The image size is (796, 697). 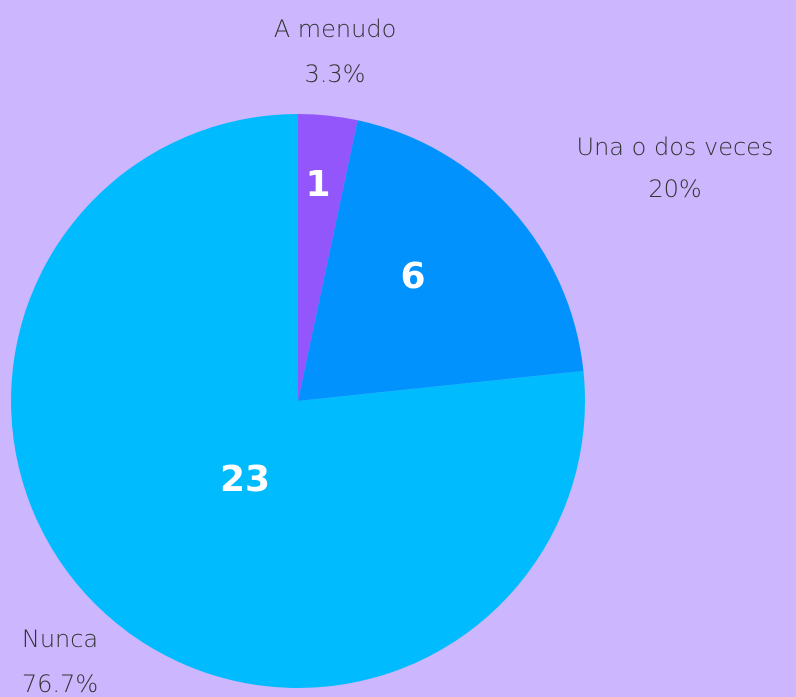 What do you see at coordinates (335, 74) in the screenshot?
I see `percent-label: 3.3%` at bounding box center [335, 74].